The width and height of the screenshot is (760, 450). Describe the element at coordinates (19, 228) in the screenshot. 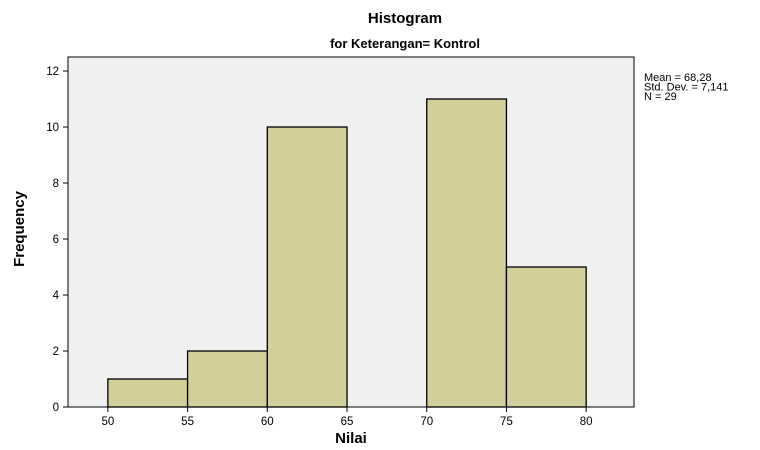

I see `y-axis-label: Frequency` at that location.